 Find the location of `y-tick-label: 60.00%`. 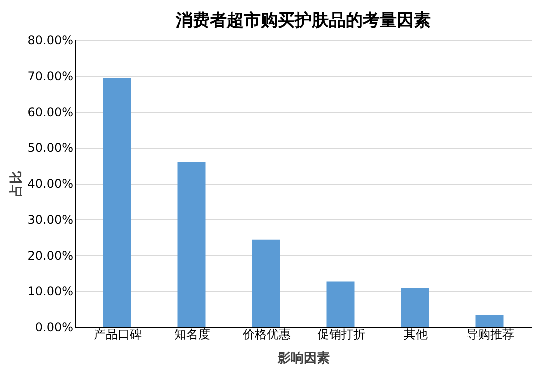

y-tick-label: 60.00% is located at coordinates (51, 112).